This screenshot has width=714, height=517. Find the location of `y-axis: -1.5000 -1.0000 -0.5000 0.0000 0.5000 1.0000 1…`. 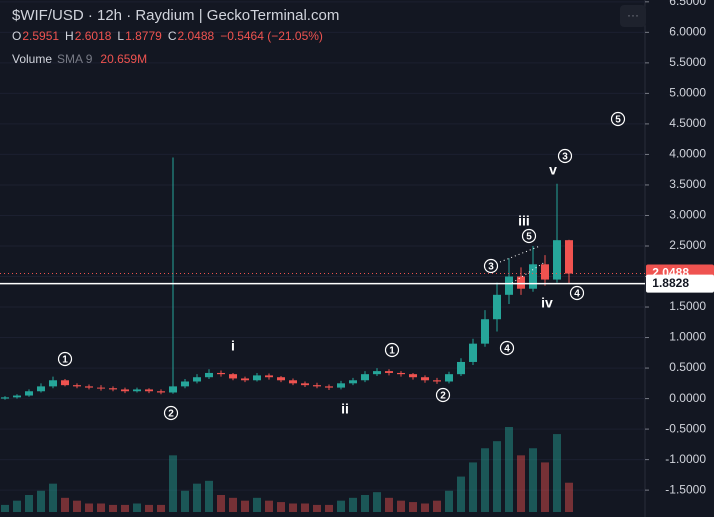

y-axis: -1.5000 -1.0000 -0.5000 0.0000 0.5000 1.0000 1… is located at coordinates (679, 248).